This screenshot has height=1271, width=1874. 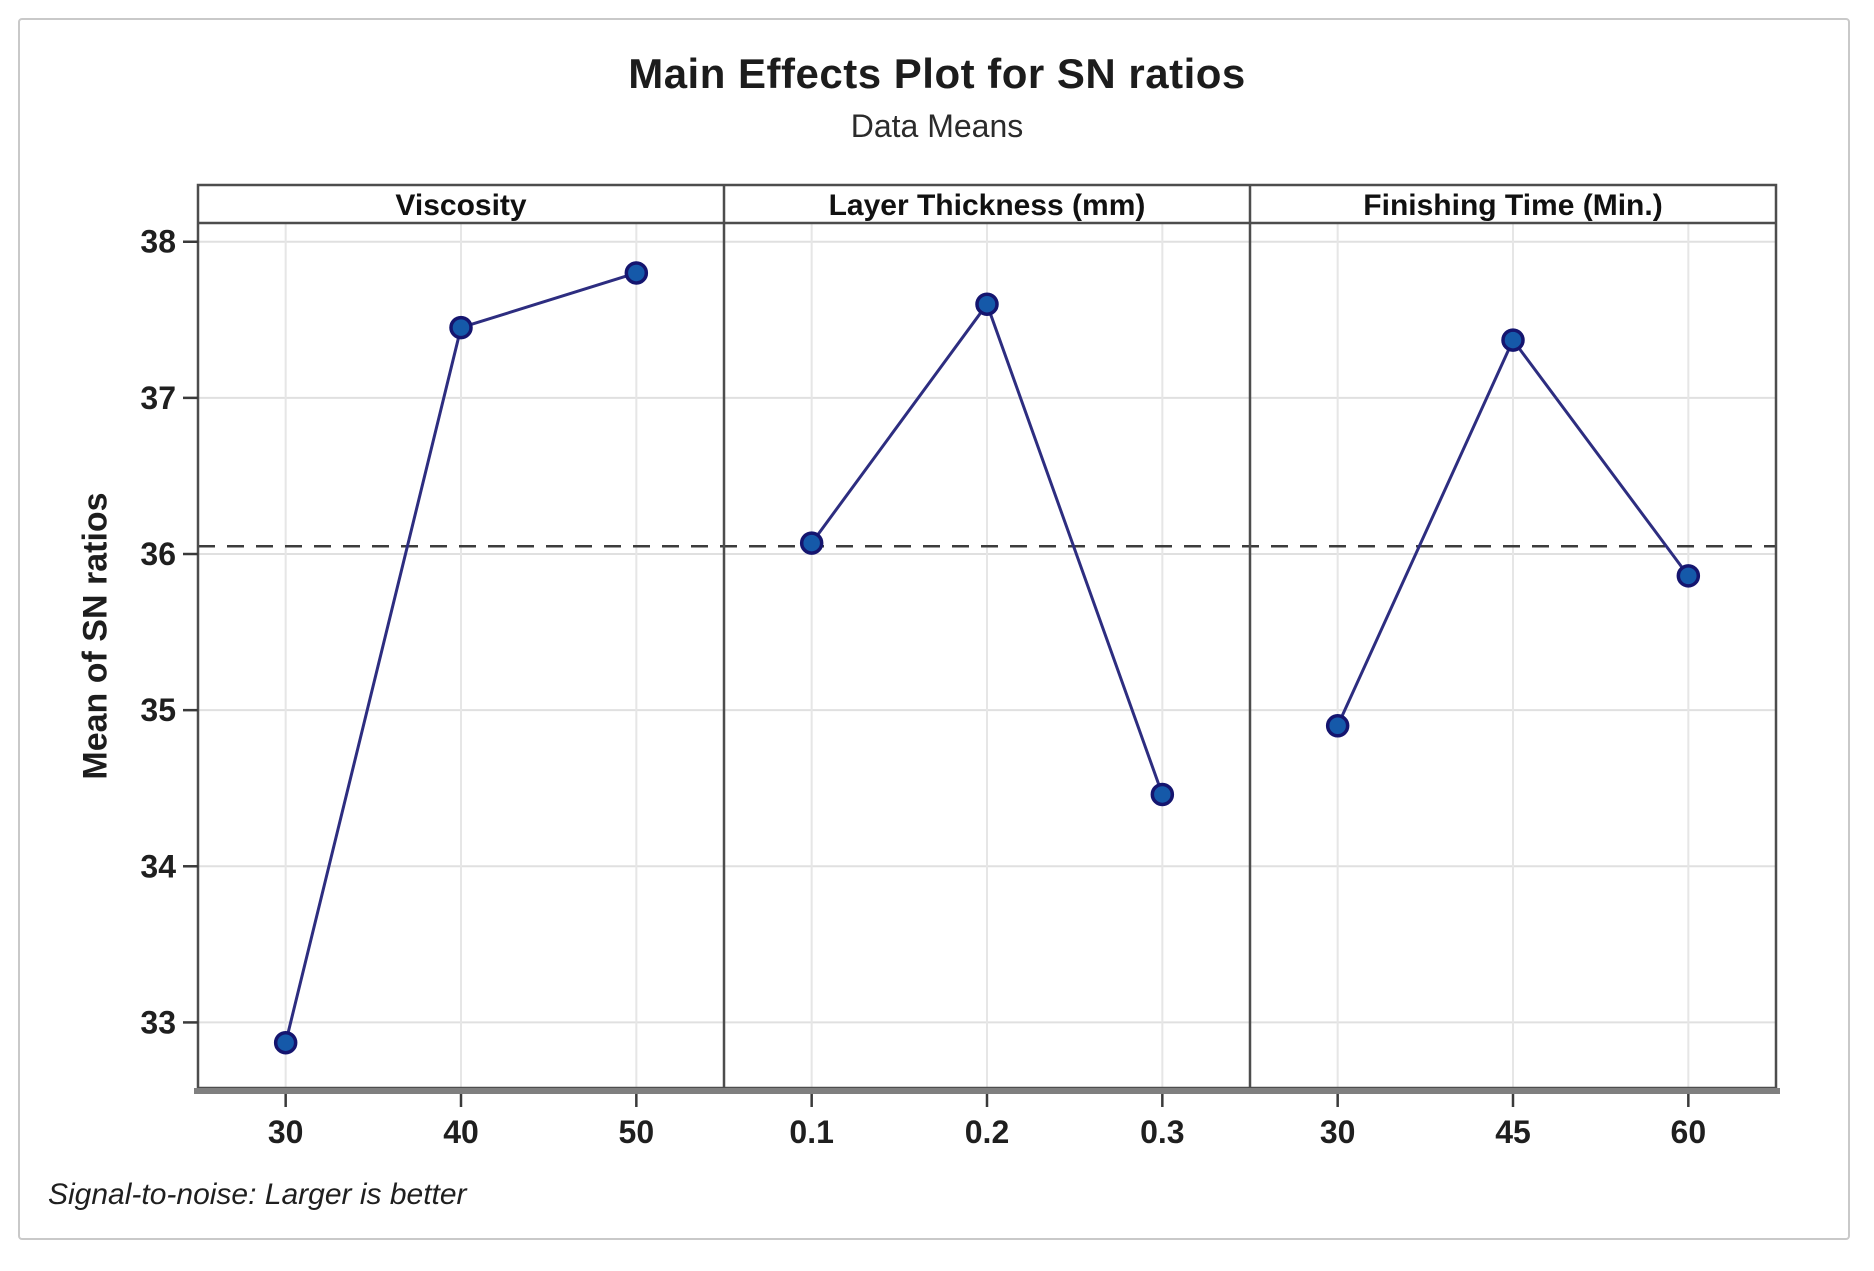 I want to click on y-tick-label: 37, so click(x=158, y=398).